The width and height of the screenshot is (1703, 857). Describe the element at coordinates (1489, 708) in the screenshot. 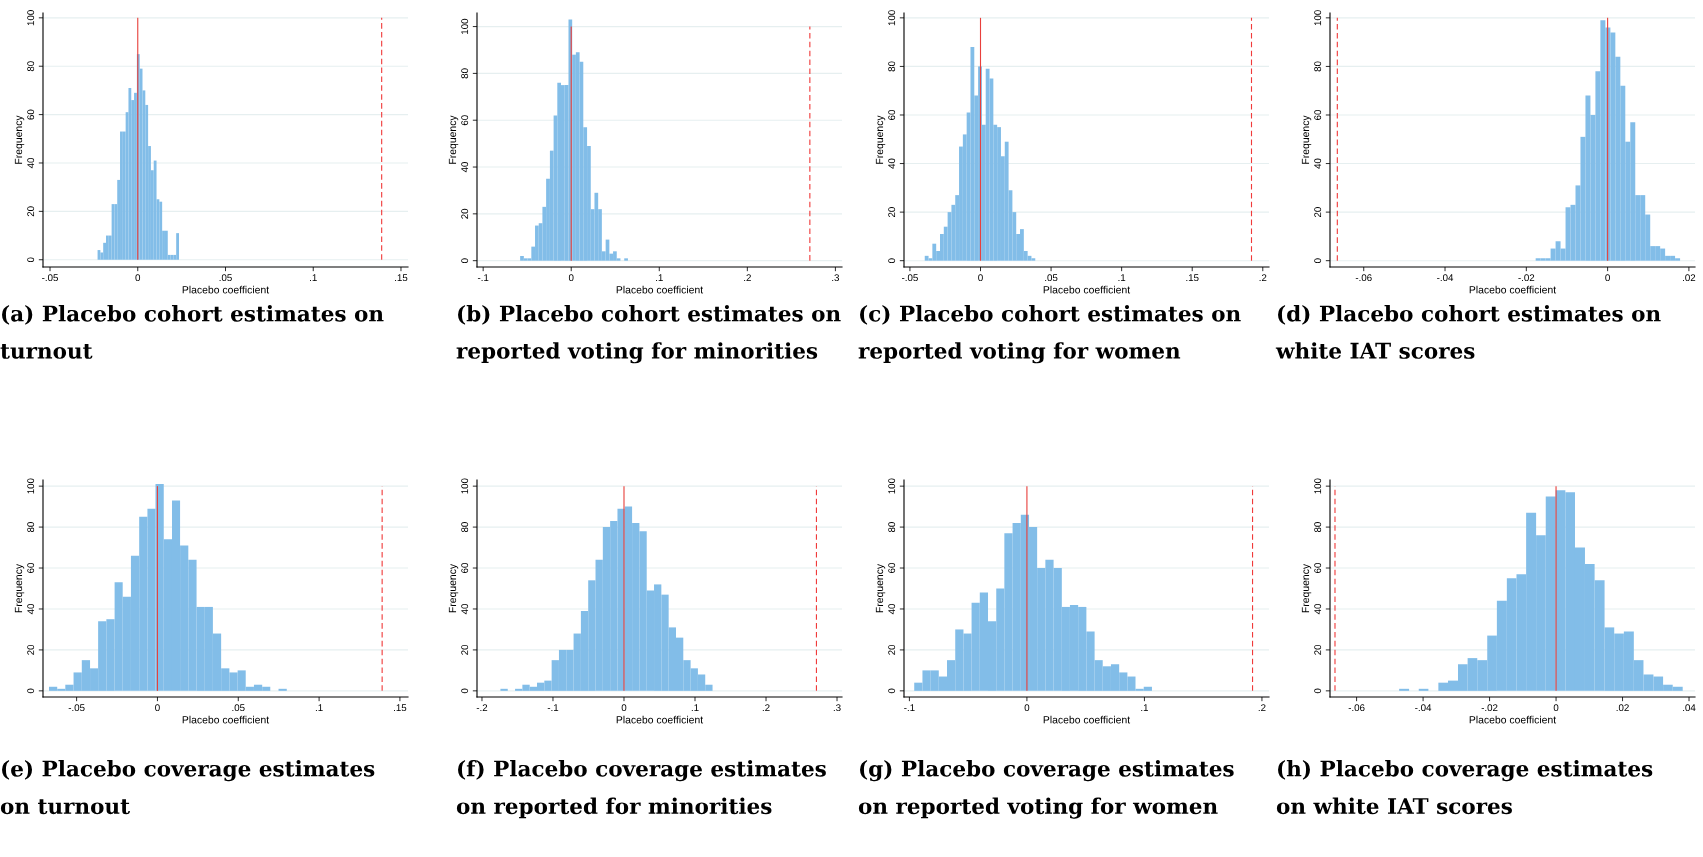

I see `x-tick-label: -.02` at that location.